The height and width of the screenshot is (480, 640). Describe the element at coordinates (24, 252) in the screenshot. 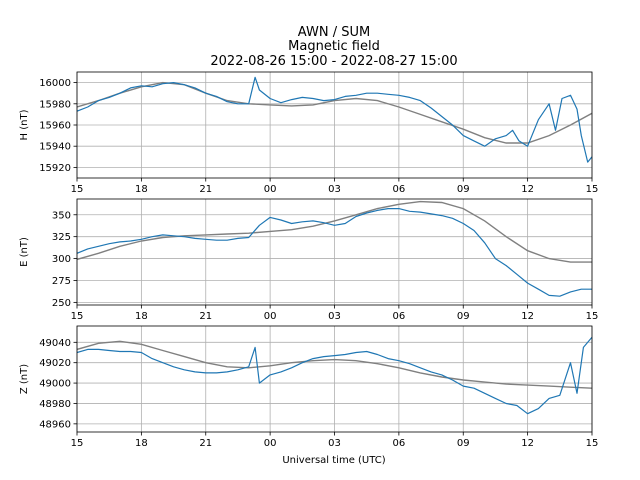

I see `y-axis-label-e: E (nT)` at that location.